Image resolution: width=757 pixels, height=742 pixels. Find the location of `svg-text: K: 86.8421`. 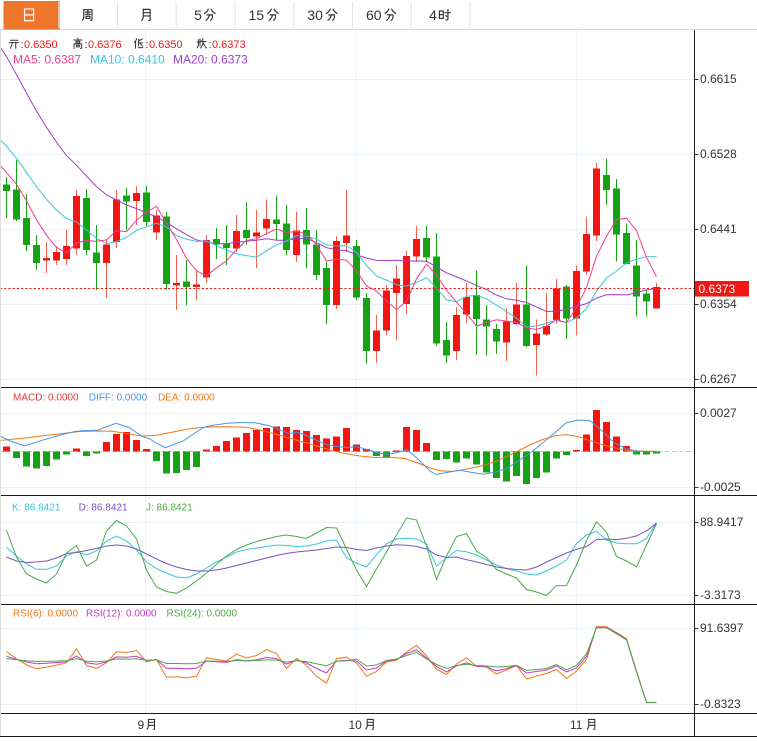

svg-text: K: 86.8421 is located at coordinates (36, 508).